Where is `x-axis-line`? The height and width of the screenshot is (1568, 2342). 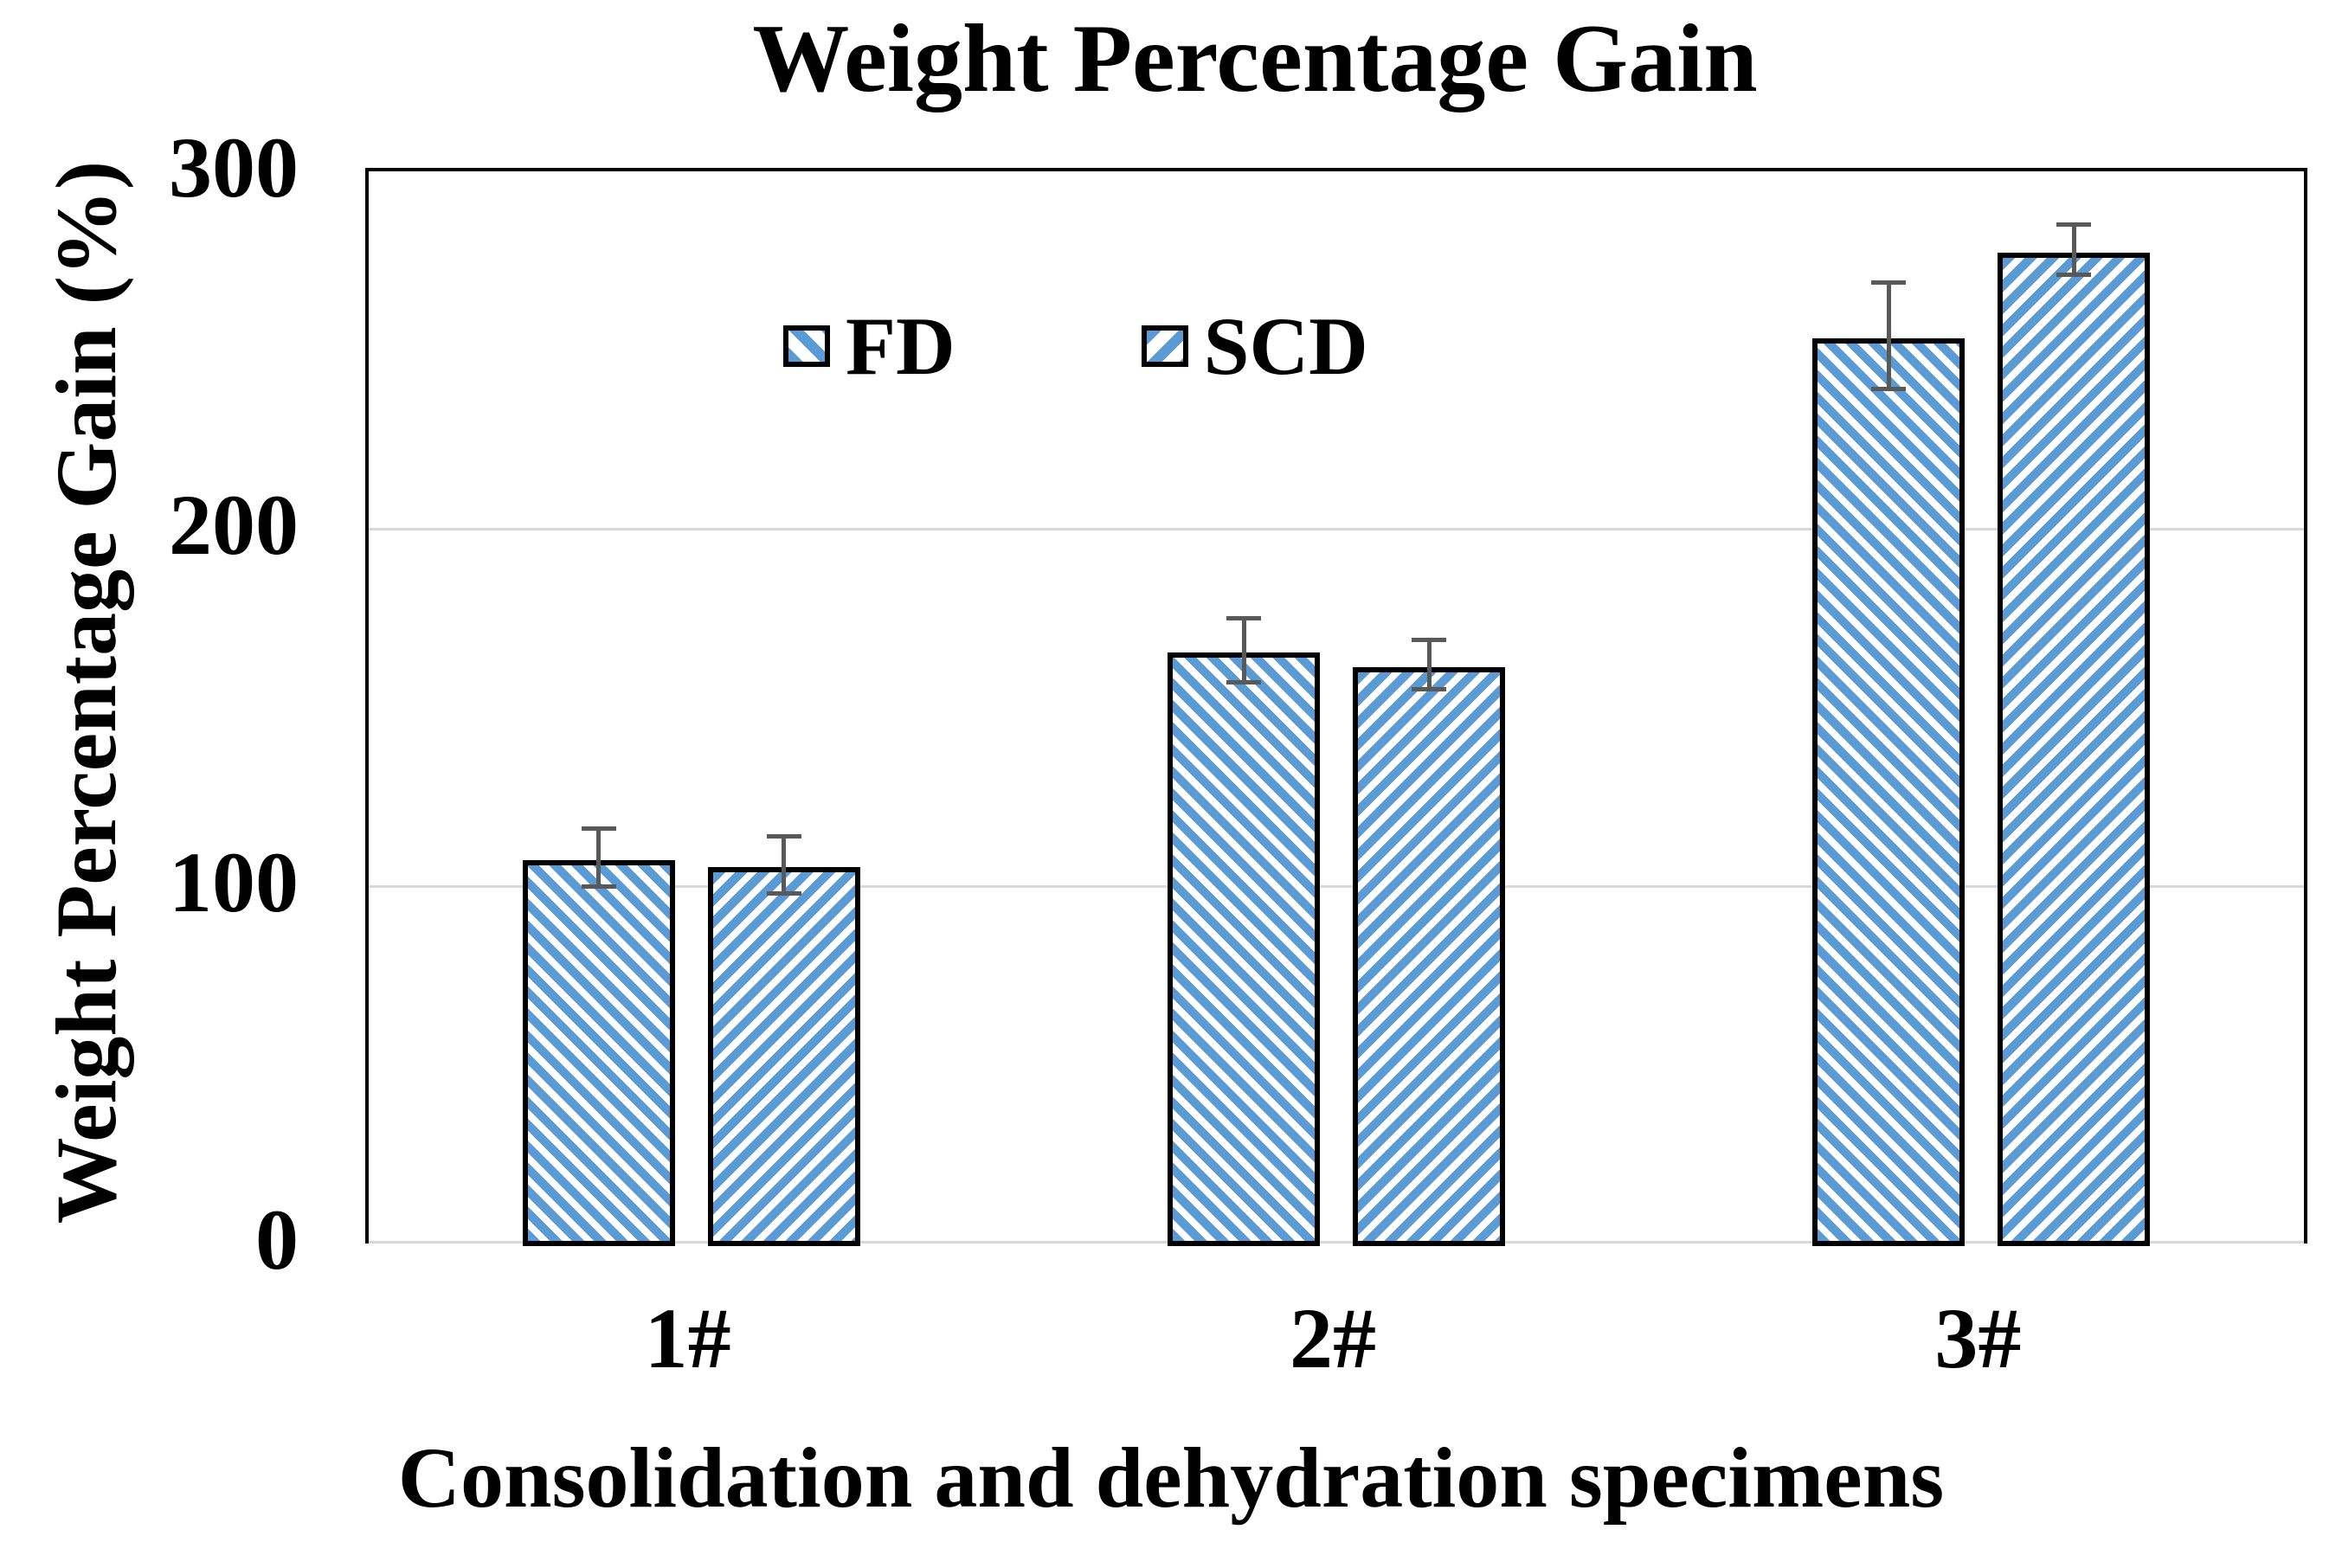
x-axis-line is located at coordinates (1336, 1242).